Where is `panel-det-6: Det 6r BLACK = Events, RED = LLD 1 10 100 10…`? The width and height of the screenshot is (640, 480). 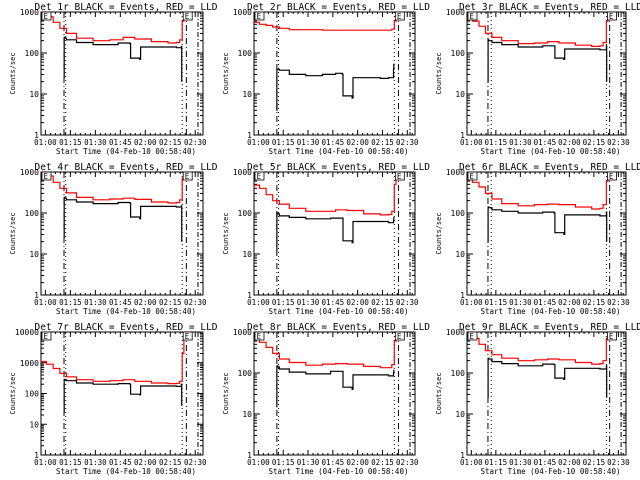
panel-det-6: Det 6r BLACK = Events, RED = LLD 1 10 100 10… is located at coordinates (537, 239).